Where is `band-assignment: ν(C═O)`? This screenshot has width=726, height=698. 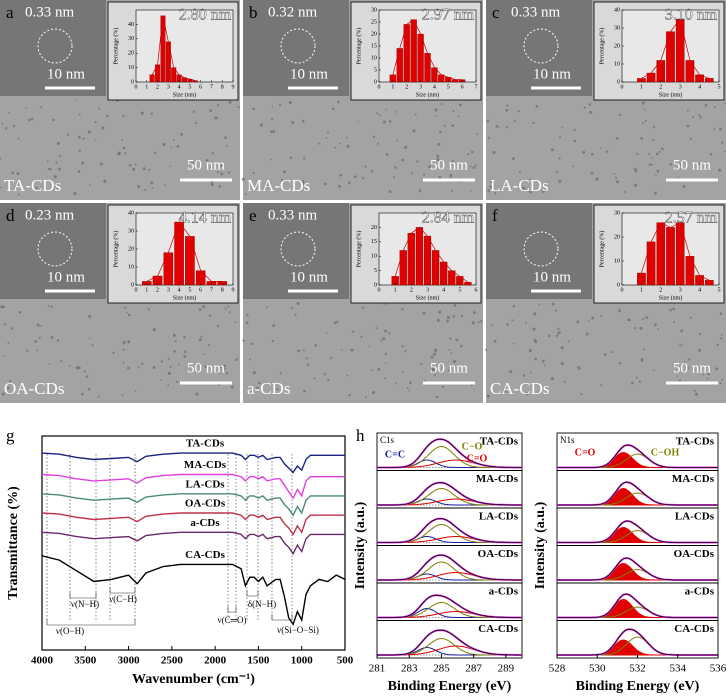 band-assignment: ν(C═O) is located at coordinates (232, 620).